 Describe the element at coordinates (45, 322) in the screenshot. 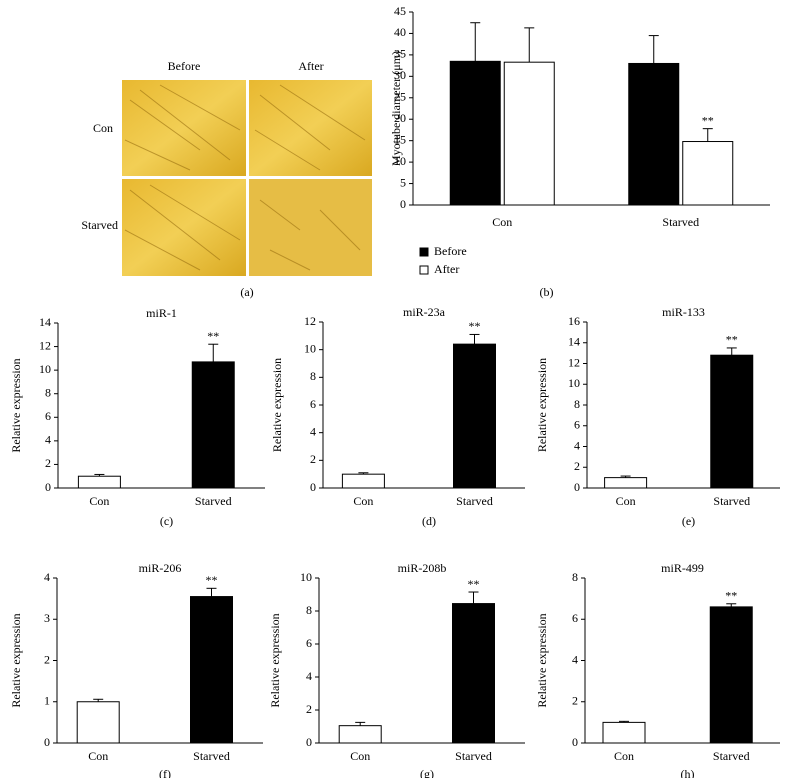

I see `y-tick-label: 14` at that location.